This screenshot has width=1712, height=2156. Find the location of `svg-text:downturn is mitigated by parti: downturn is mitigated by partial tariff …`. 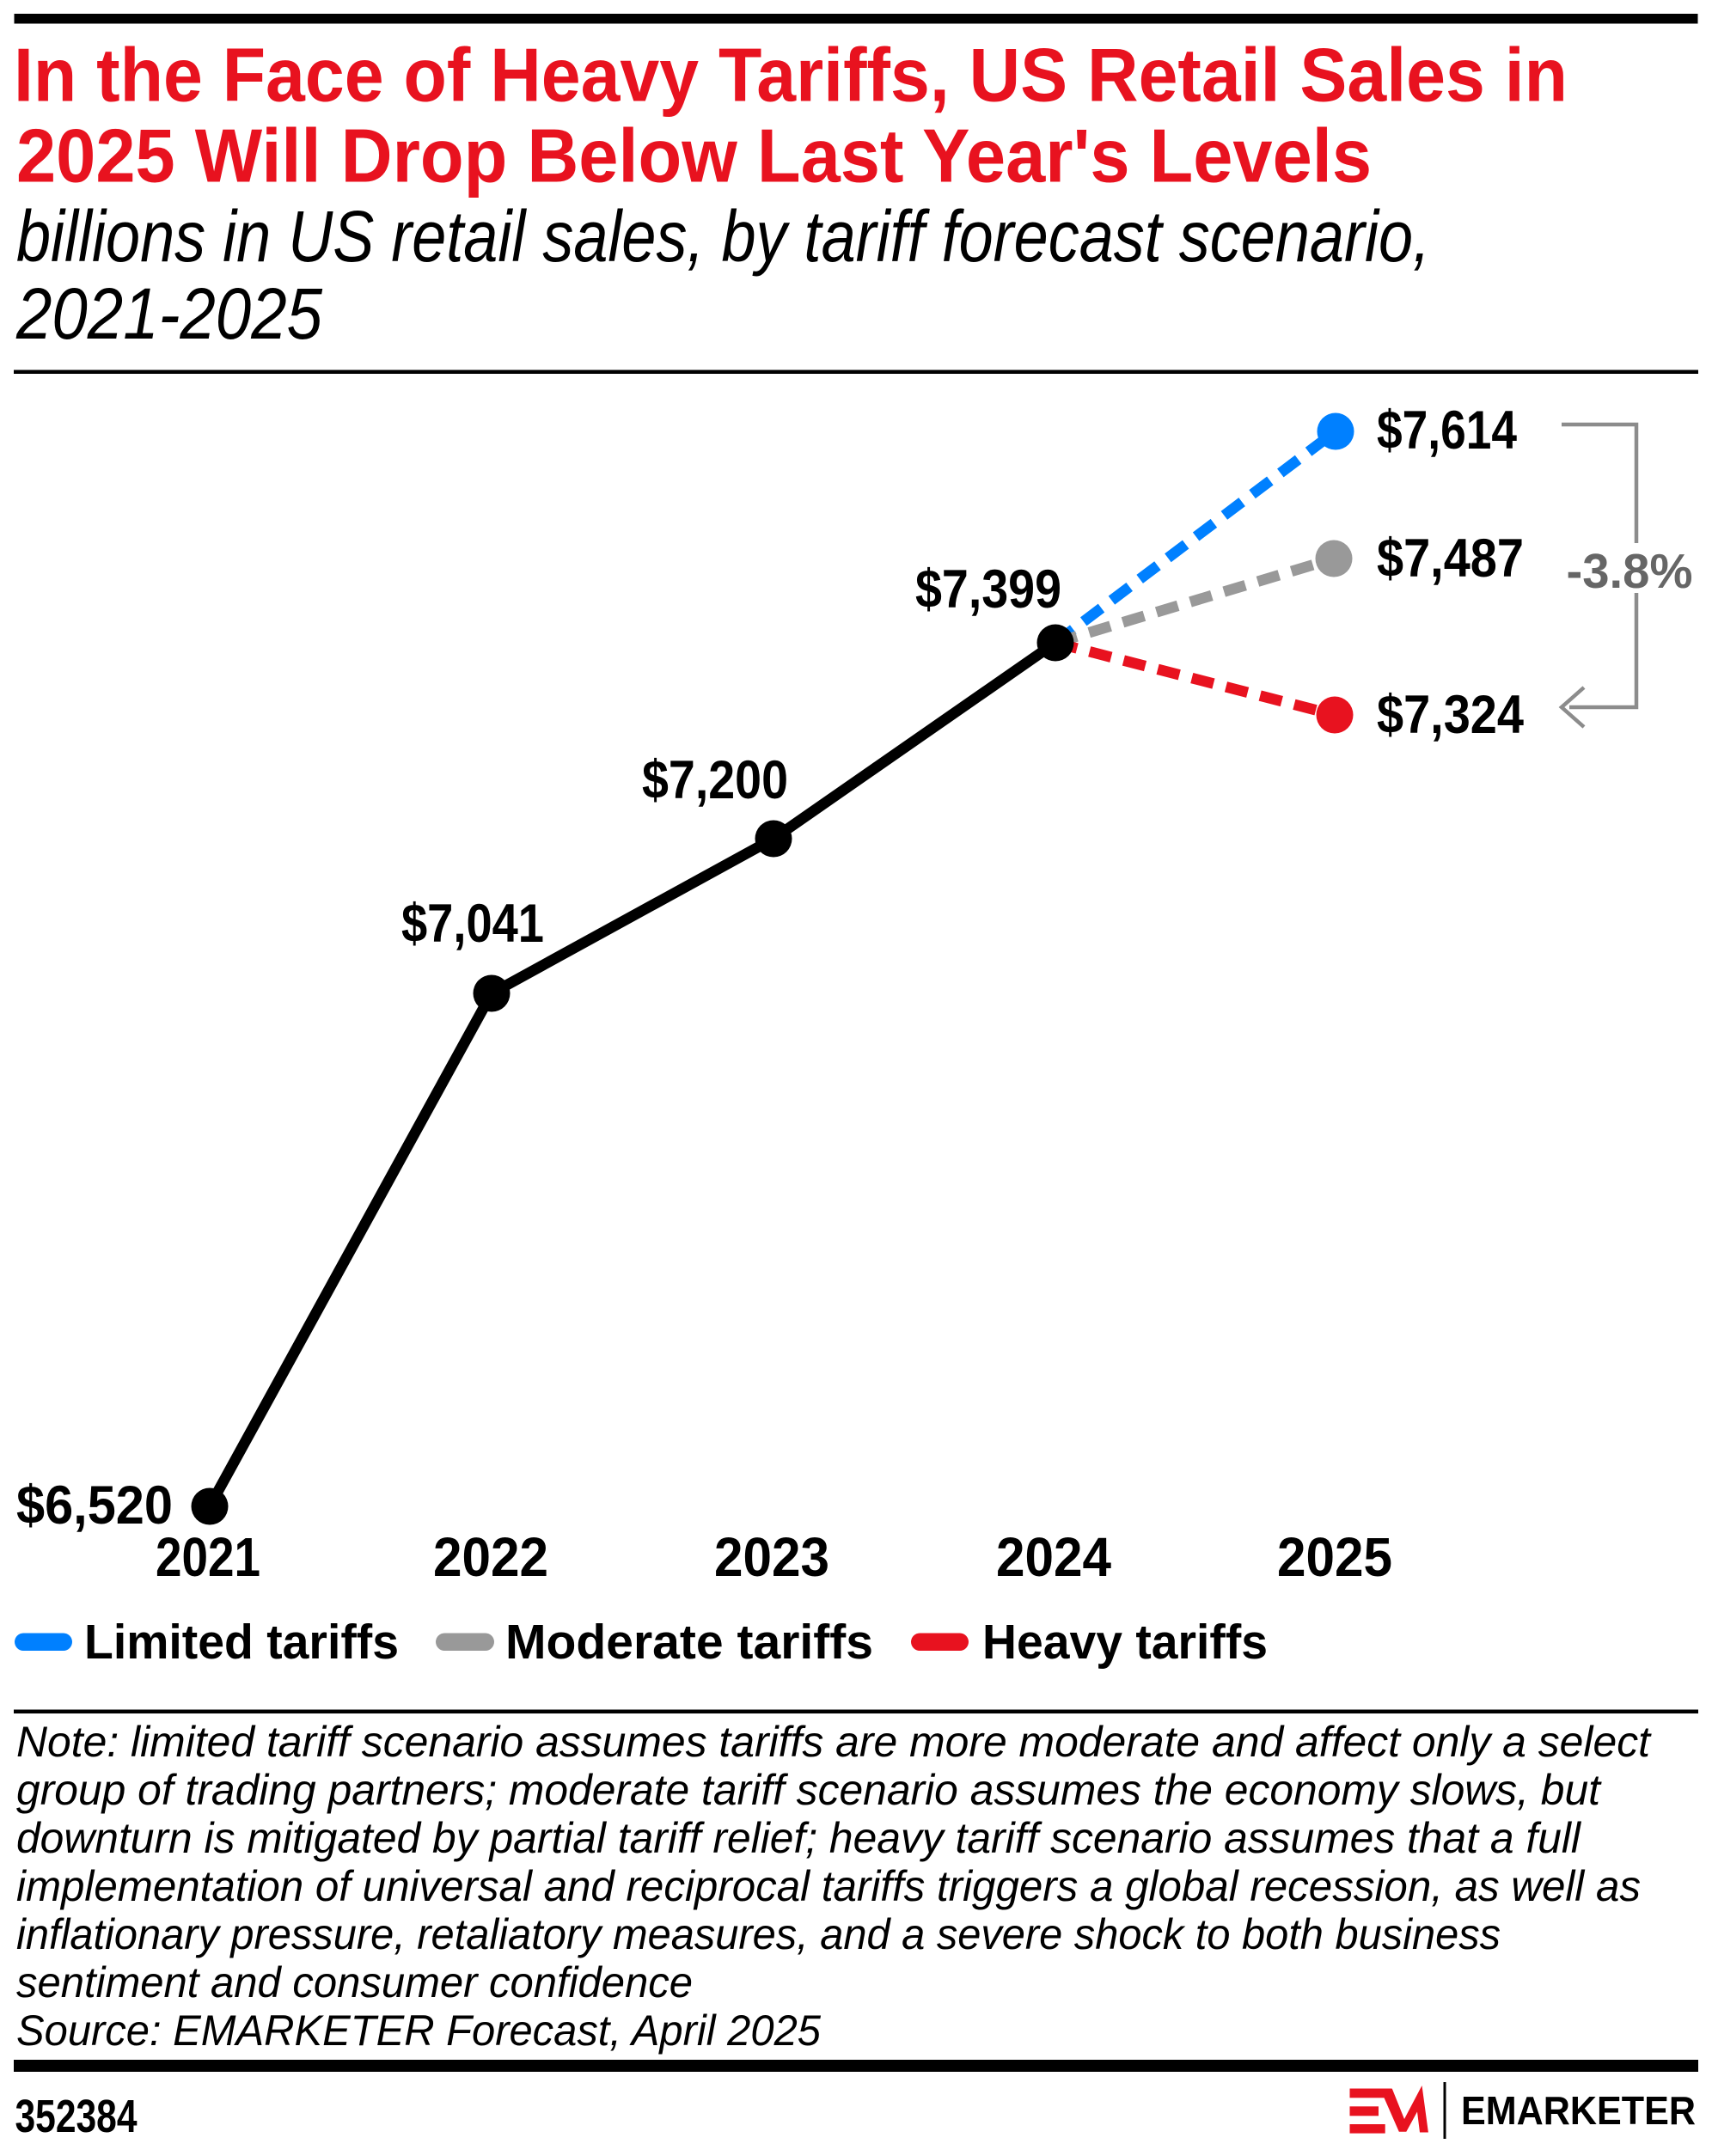

svg-text:downturn is mitigated by parti: downturn is mitigated by partial tariff … is located at coordinates (799, 1838).